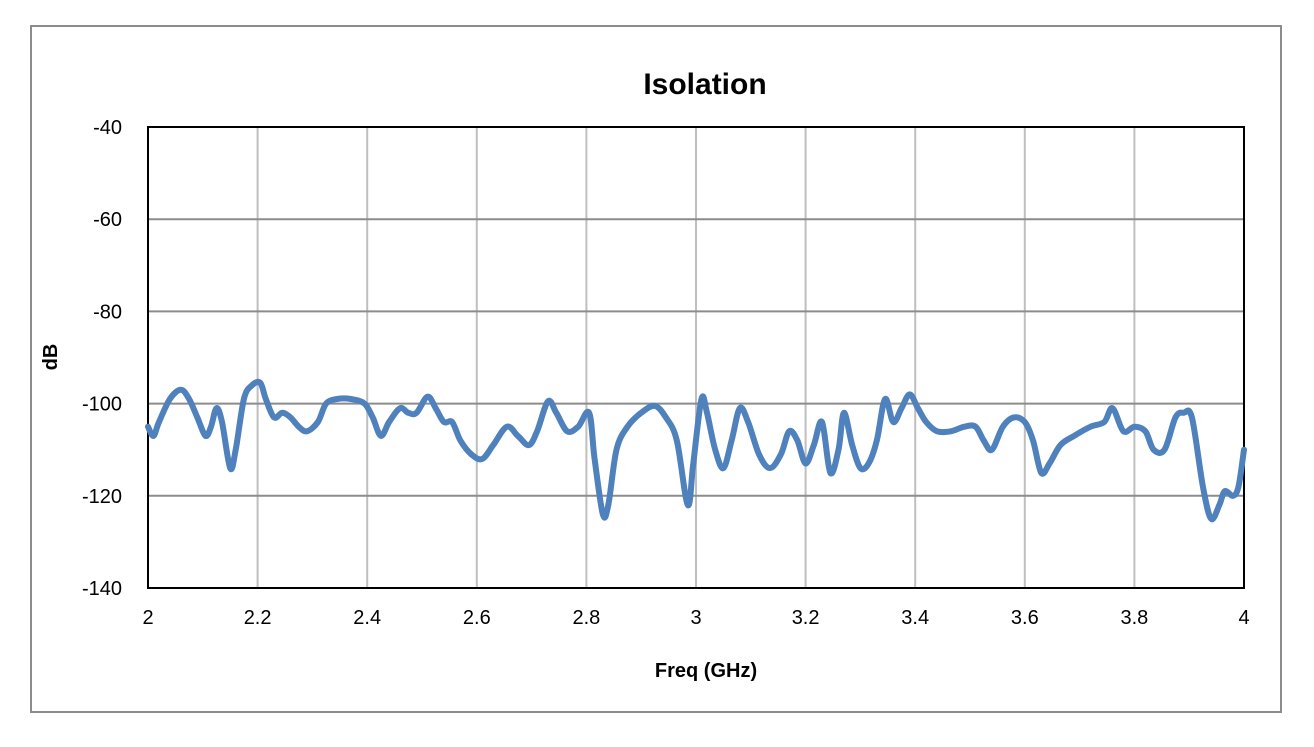  I want to click on y-axis-title: dB, so click(51, 357).